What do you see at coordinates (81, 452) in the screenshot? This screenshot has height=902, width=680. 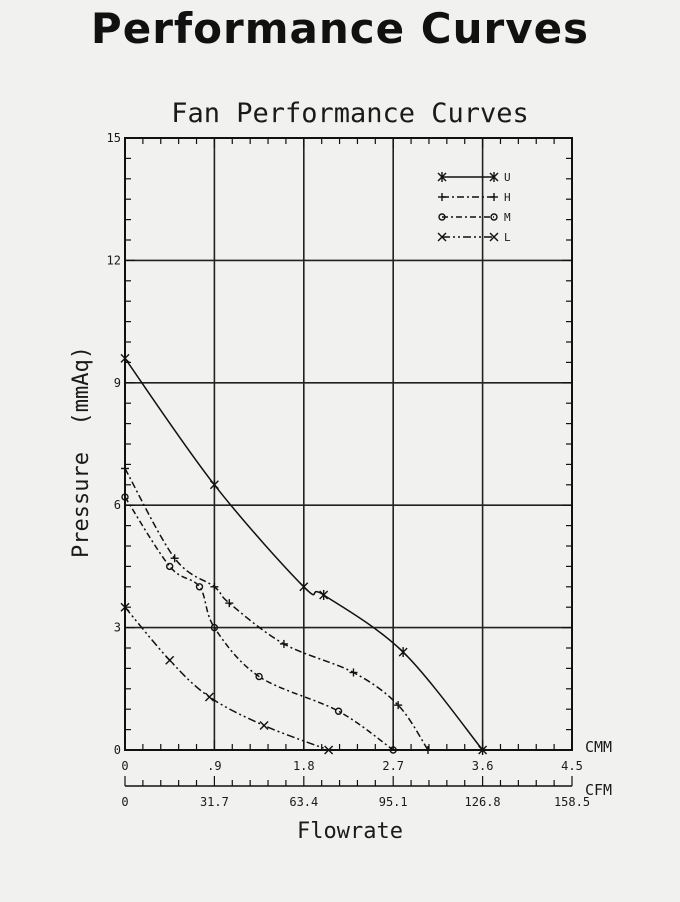 I see `y-axis-label: Pressure (mmAq)` at bounding box center [81, 452].